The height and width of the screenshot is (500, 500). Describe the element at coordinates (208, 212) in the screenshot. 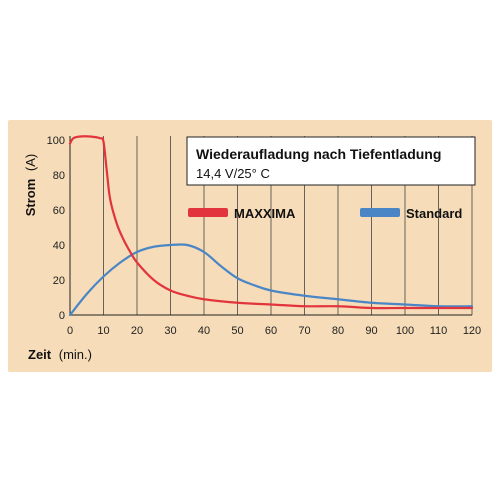

I see `legend-swatch-maxxima` at that location.